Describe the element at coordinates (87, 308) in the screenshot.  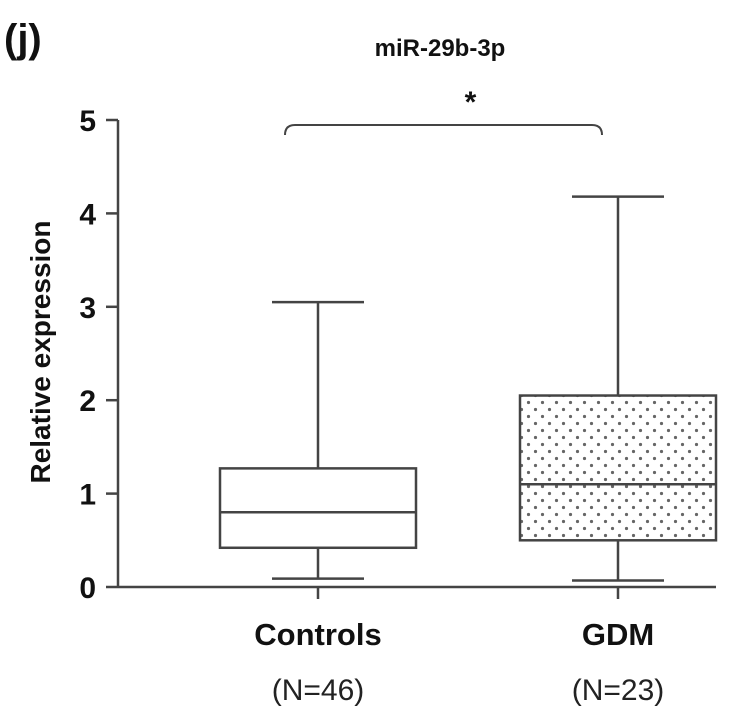
I see `y-tick-label: 3` at that location.